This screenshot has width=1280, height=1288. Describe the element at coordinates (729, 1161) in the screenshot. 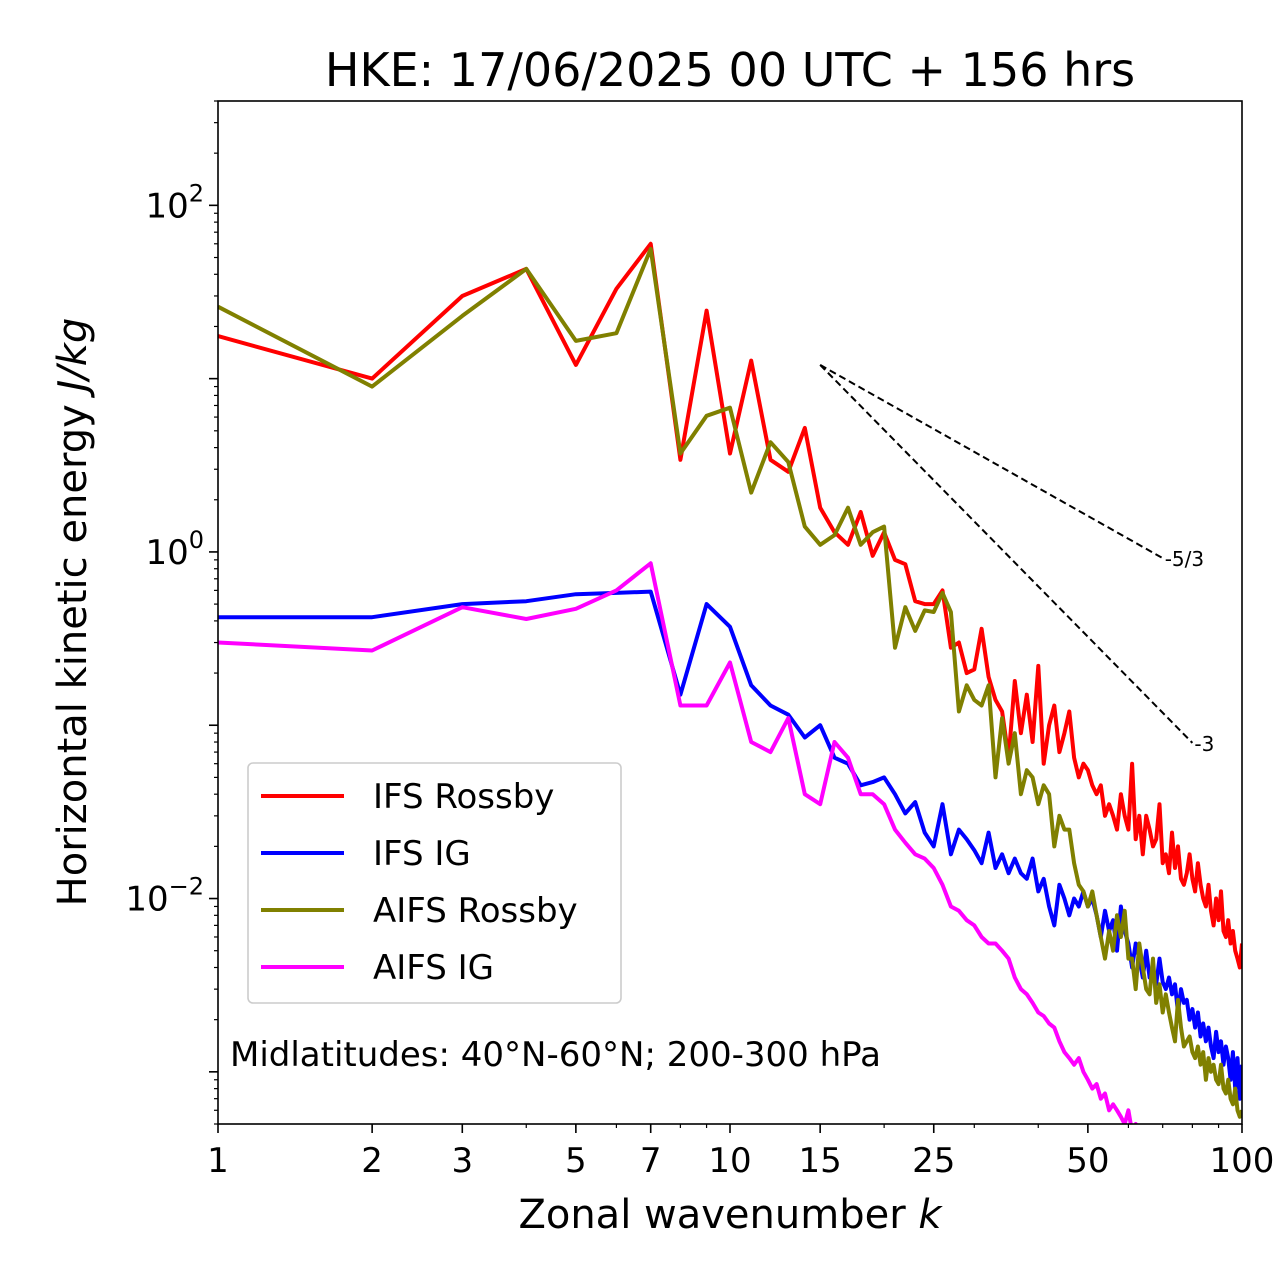

I see `x-tick-label: 10` at that location.